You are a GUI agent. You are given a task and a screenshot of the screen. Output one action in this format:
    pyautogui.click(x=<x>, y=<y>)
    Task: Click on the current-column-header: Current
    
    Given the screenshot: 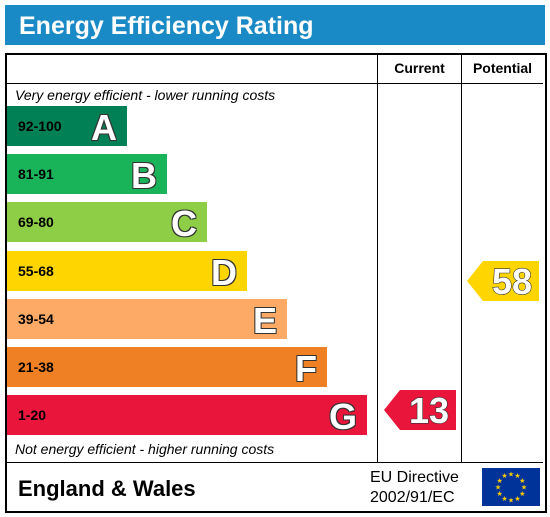 What is the action you would take?
    pyautogui.click(x=419, y=68)
    